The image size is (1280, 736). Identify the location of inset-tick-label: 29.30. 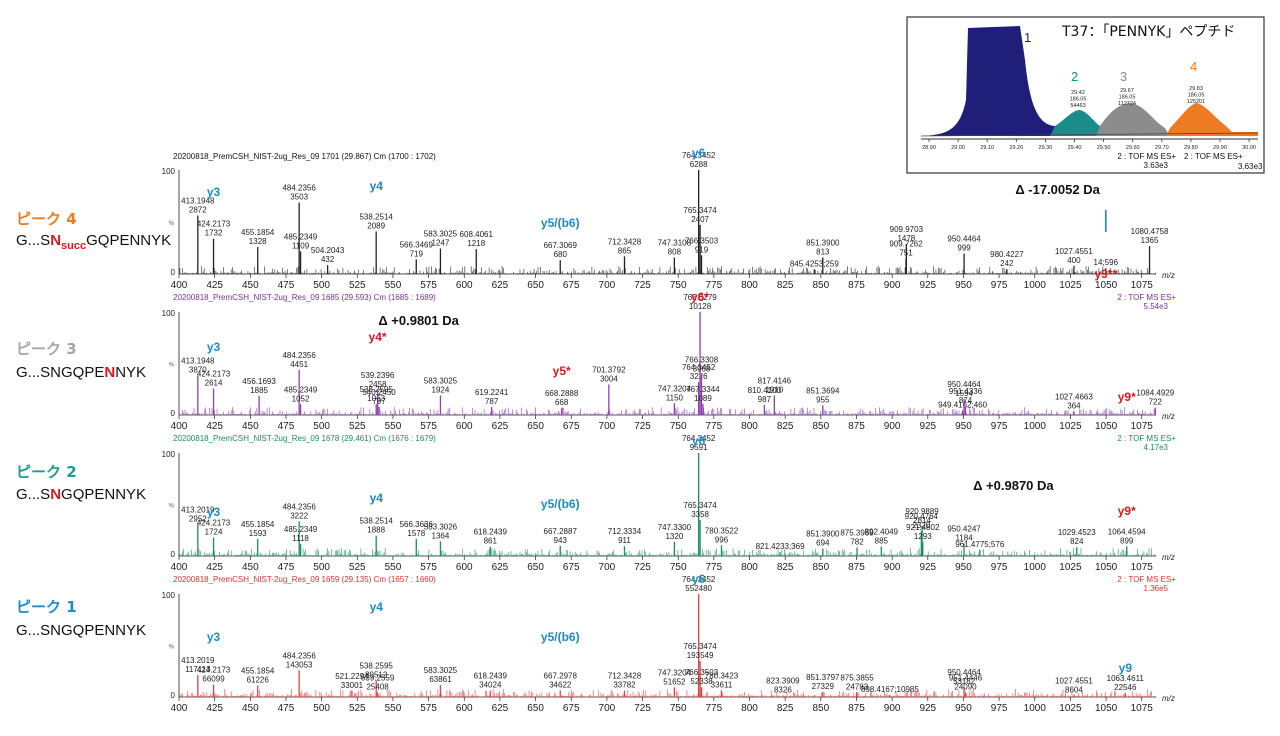
(1046, 148).